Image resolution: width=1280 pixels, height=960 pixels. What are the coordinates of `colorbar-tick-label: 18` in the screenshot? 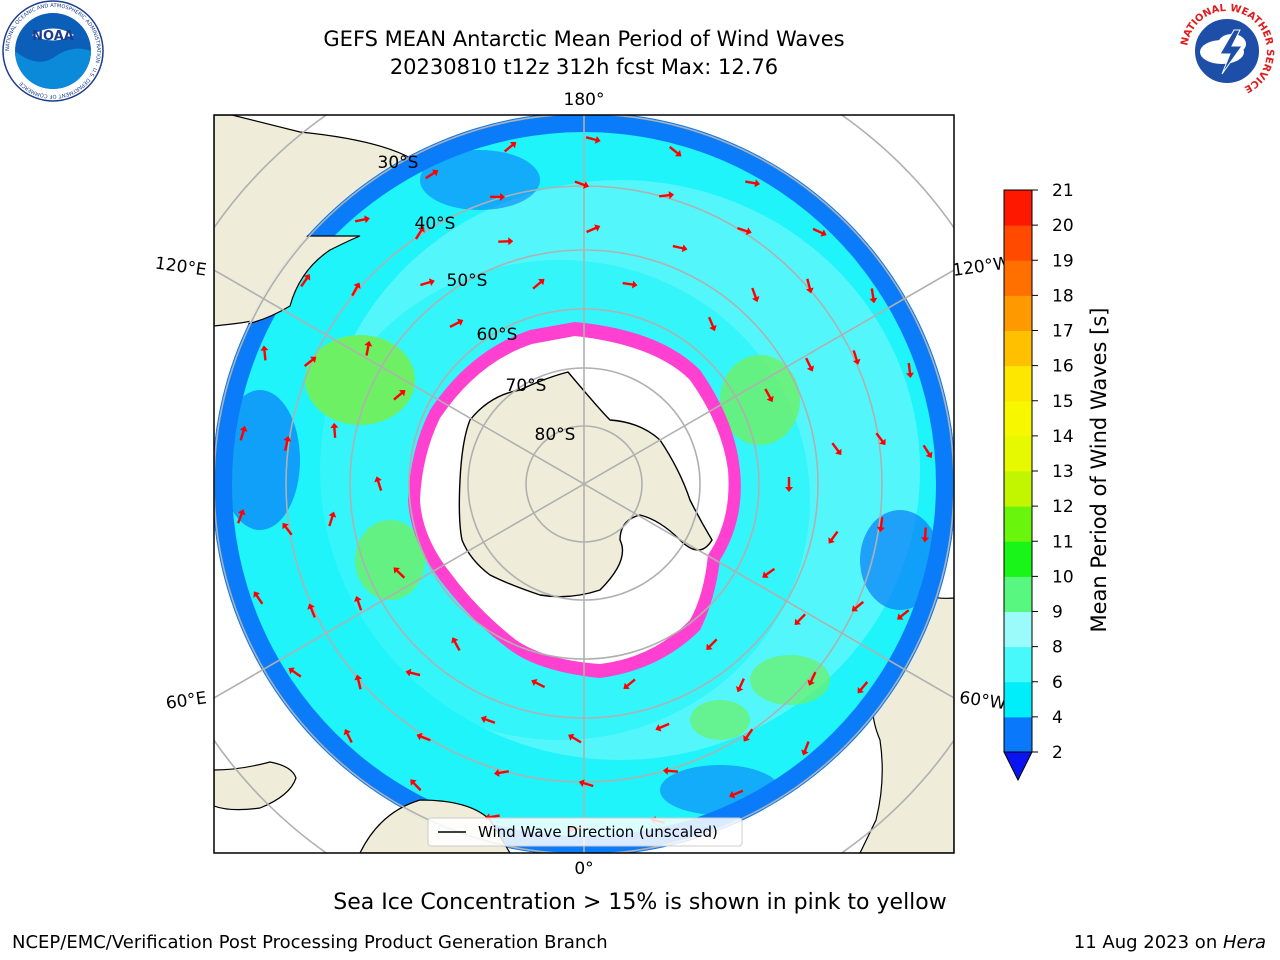 It's located at (1063, 296).